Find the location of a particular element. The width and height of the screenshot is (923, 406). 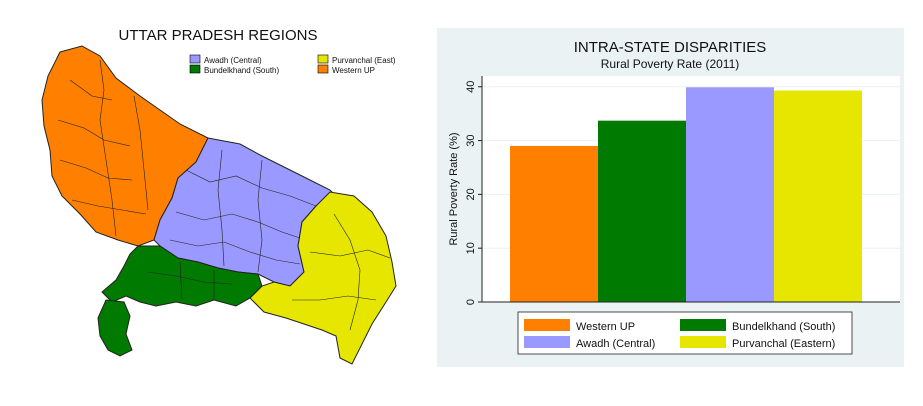

chart-subtitle: Rural Poverty Rate (2011) is located at coordinates (670, 64).